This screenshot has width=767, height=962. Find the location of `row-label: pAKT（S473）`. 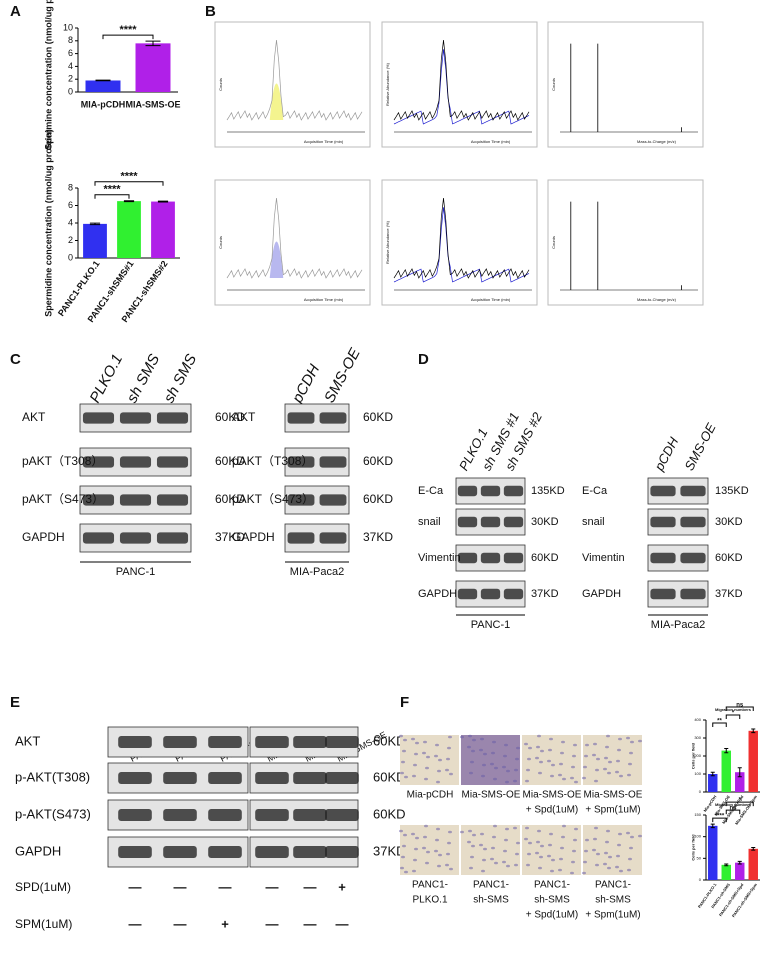

row-label: pAKT（S473） is located at coordinates (273, 499).